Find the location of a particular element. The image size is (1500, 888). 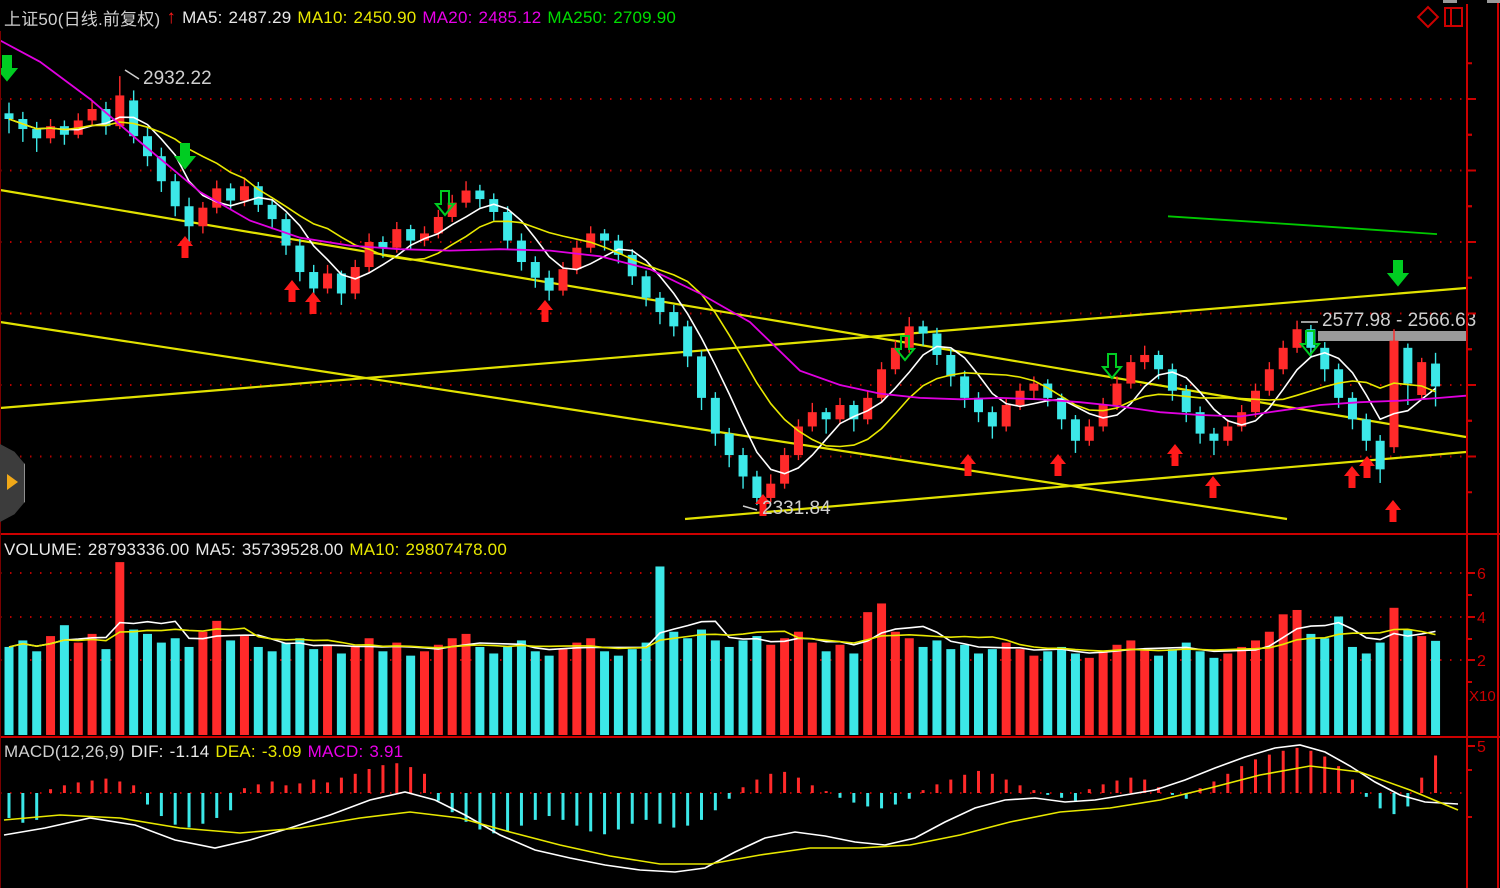

dea-value: -3.09 is located at coordinates (281, 751).